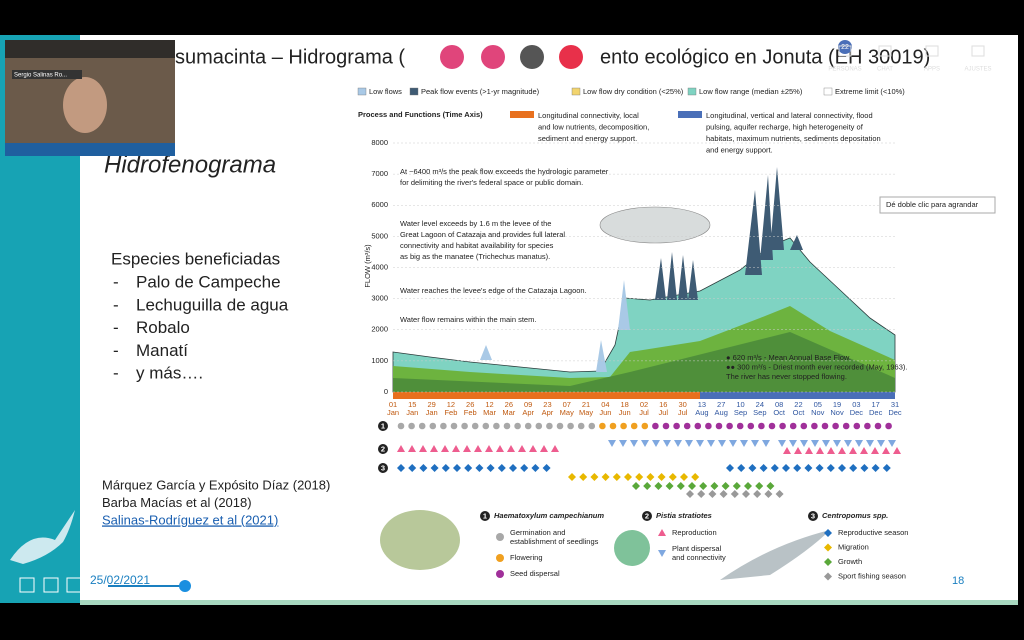  What do you see at coordinates (27, 585) in the screenshot?
I see `annotation-tool` at bounding box center [27, 585].